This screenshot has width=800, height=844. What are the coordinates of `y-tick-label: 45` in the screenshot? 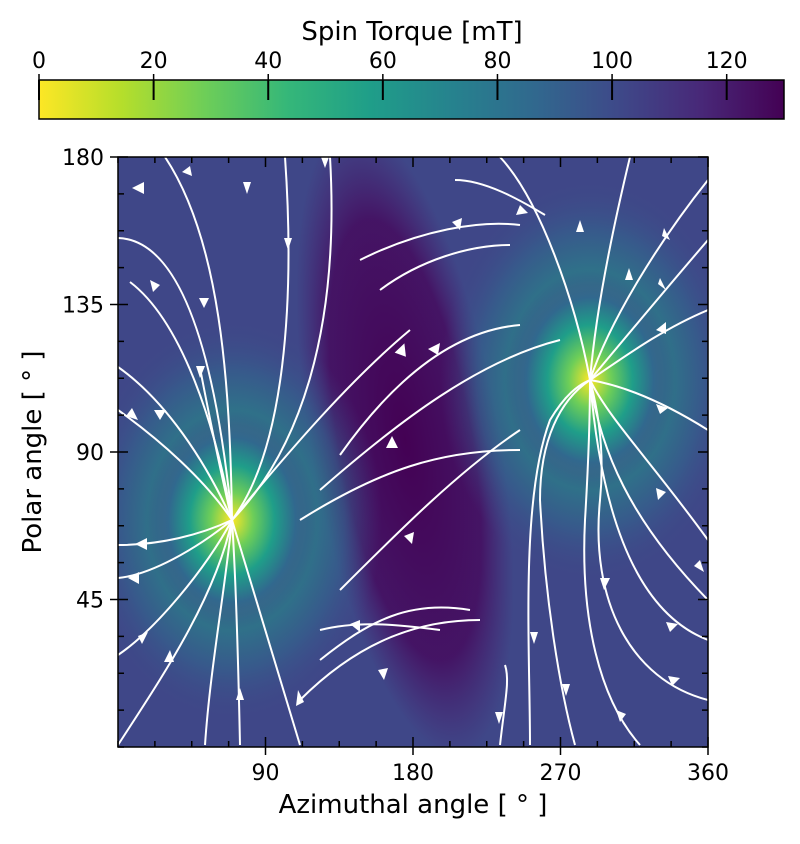 It's located at (90, 601).